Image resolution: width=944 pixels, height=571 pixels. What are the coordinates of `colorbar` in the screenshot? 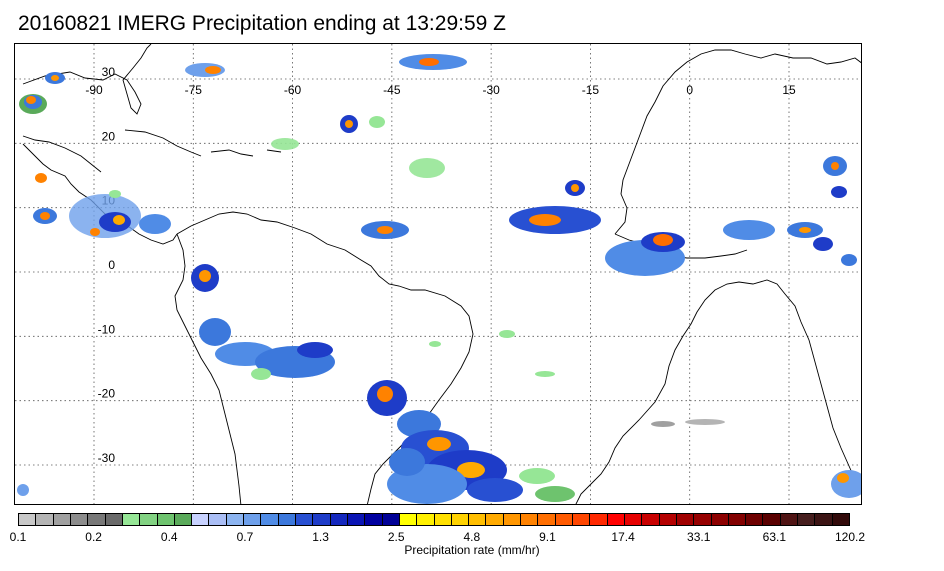 It's located at (434, 519).